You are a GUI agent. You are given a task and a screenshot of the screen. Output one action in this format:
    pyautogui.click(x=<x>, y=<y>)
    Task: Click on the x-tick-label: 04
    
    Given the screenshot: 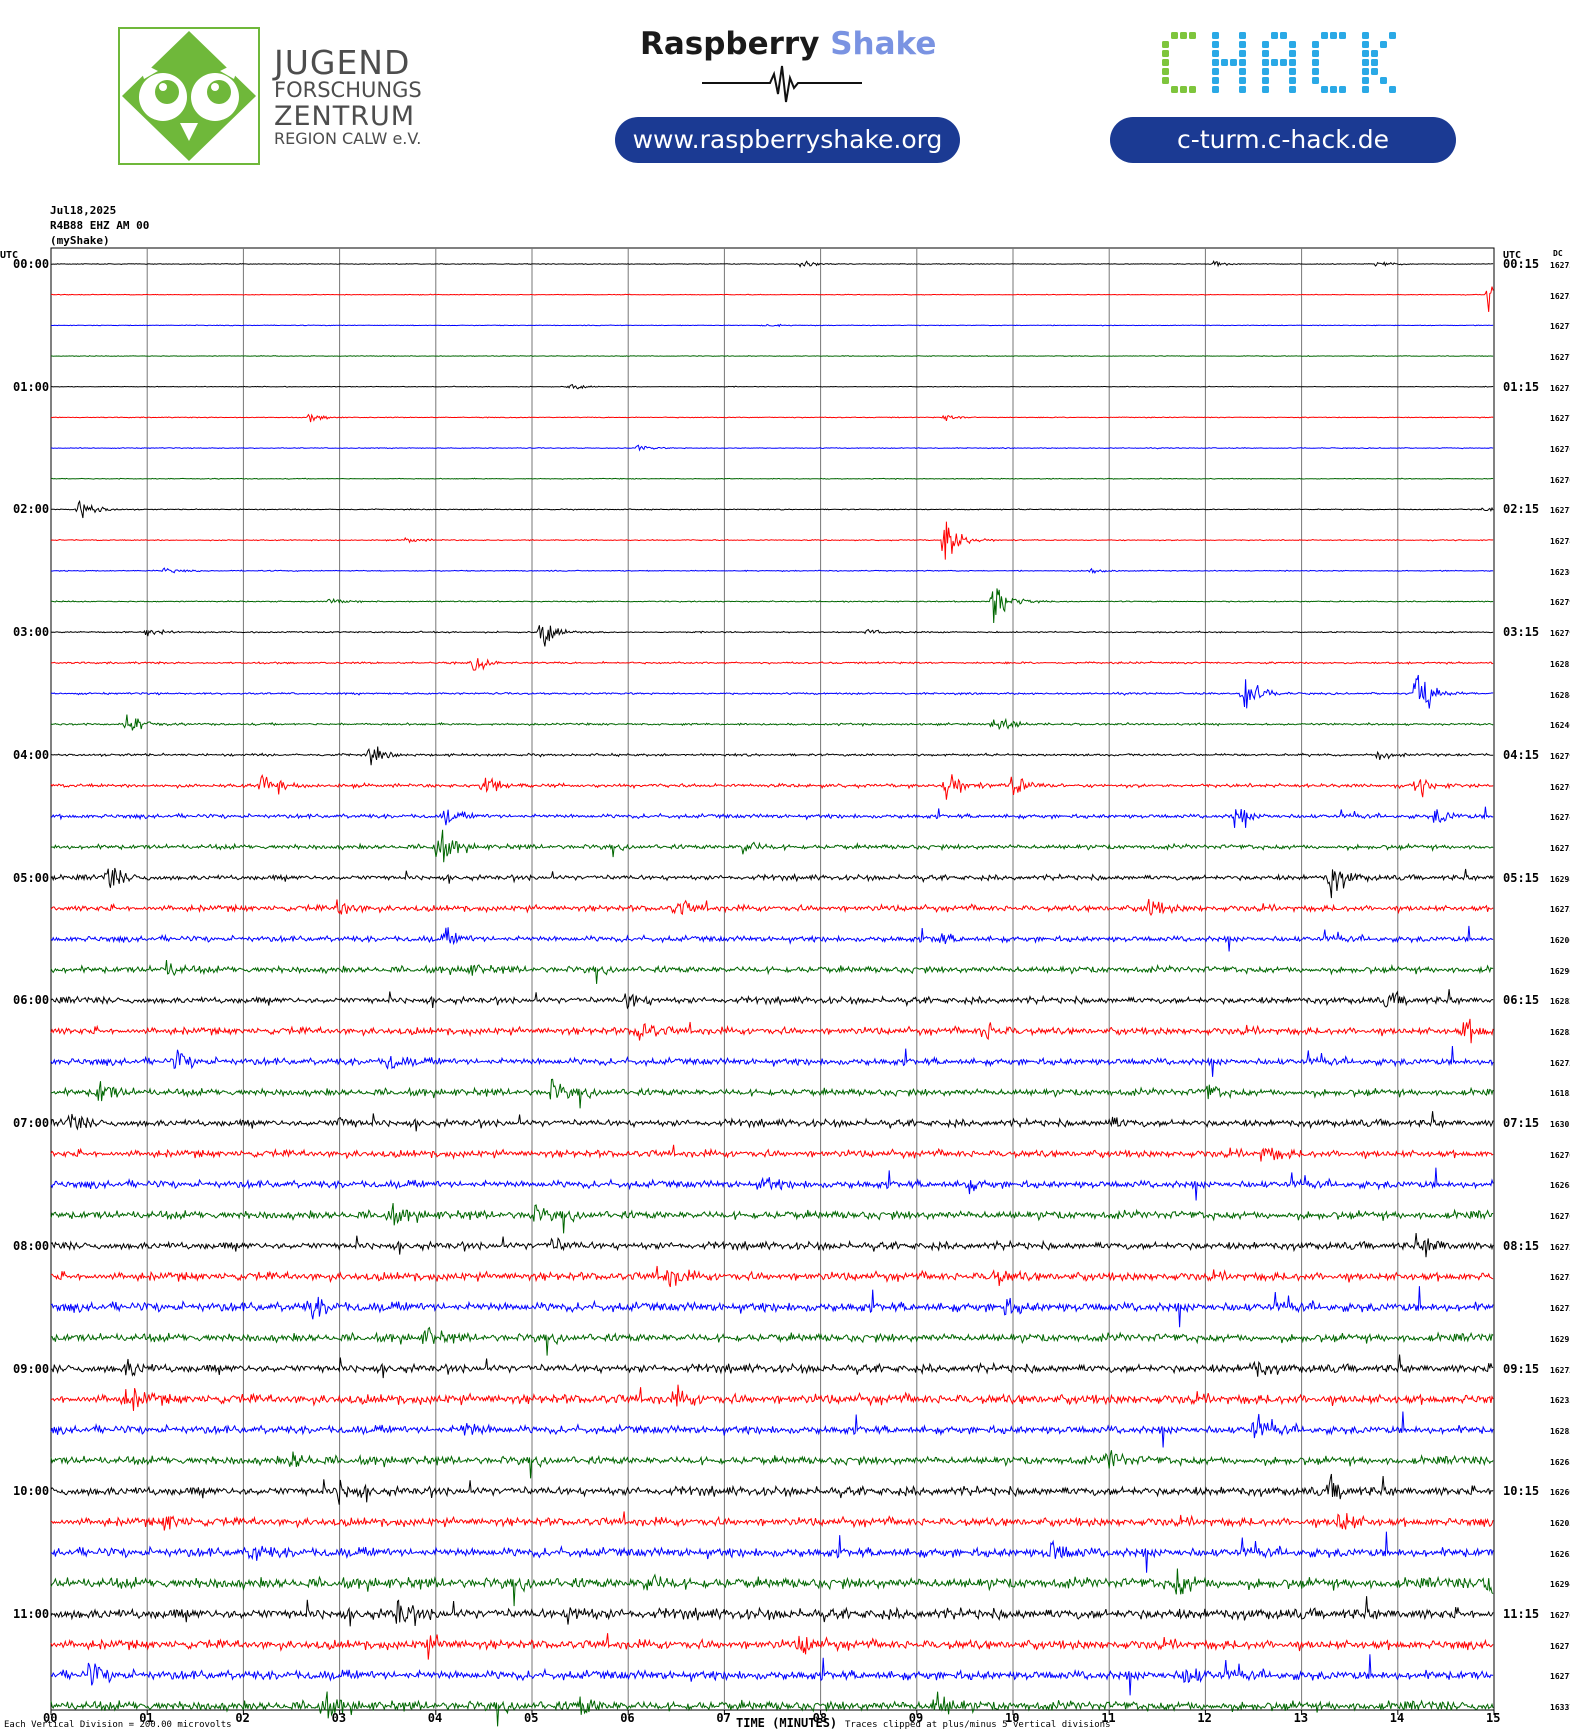 What is the action you would take?
    pyautogui.click(x=435, y=1718)
    